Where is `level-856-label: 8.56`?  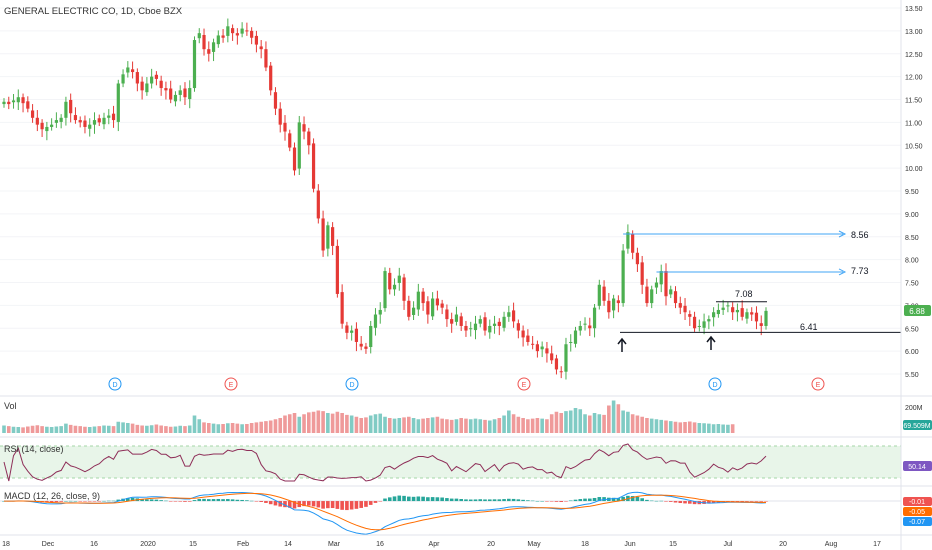
level-856-label: 8.56 is located at coordinates (860, 235).